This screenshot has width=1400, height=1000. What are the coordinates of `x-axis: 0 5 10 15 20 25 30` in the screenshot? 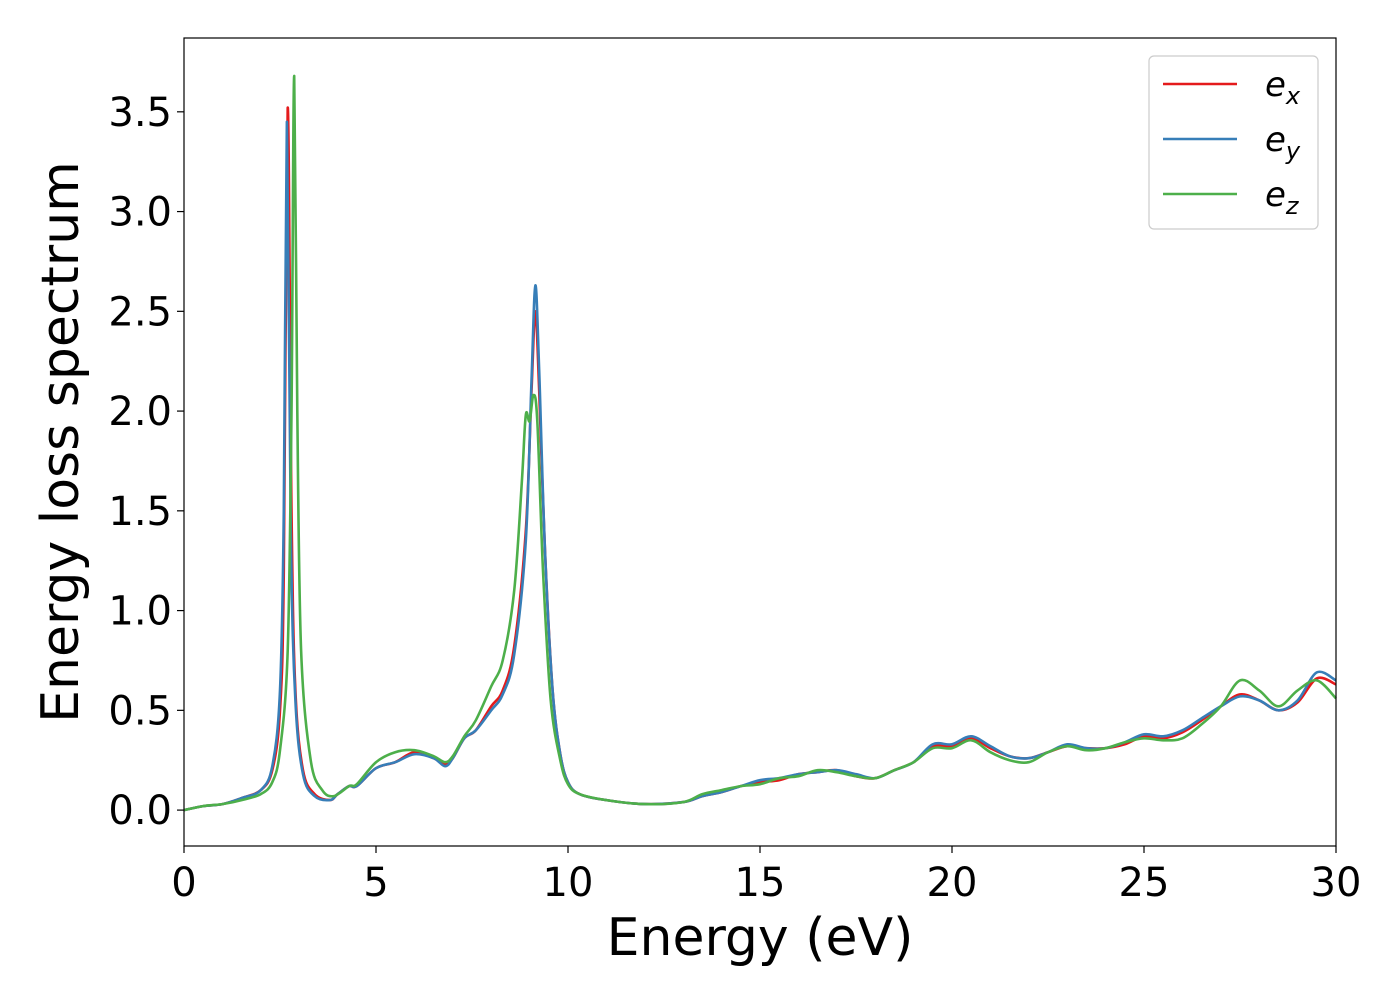 It's located at (766, 876).